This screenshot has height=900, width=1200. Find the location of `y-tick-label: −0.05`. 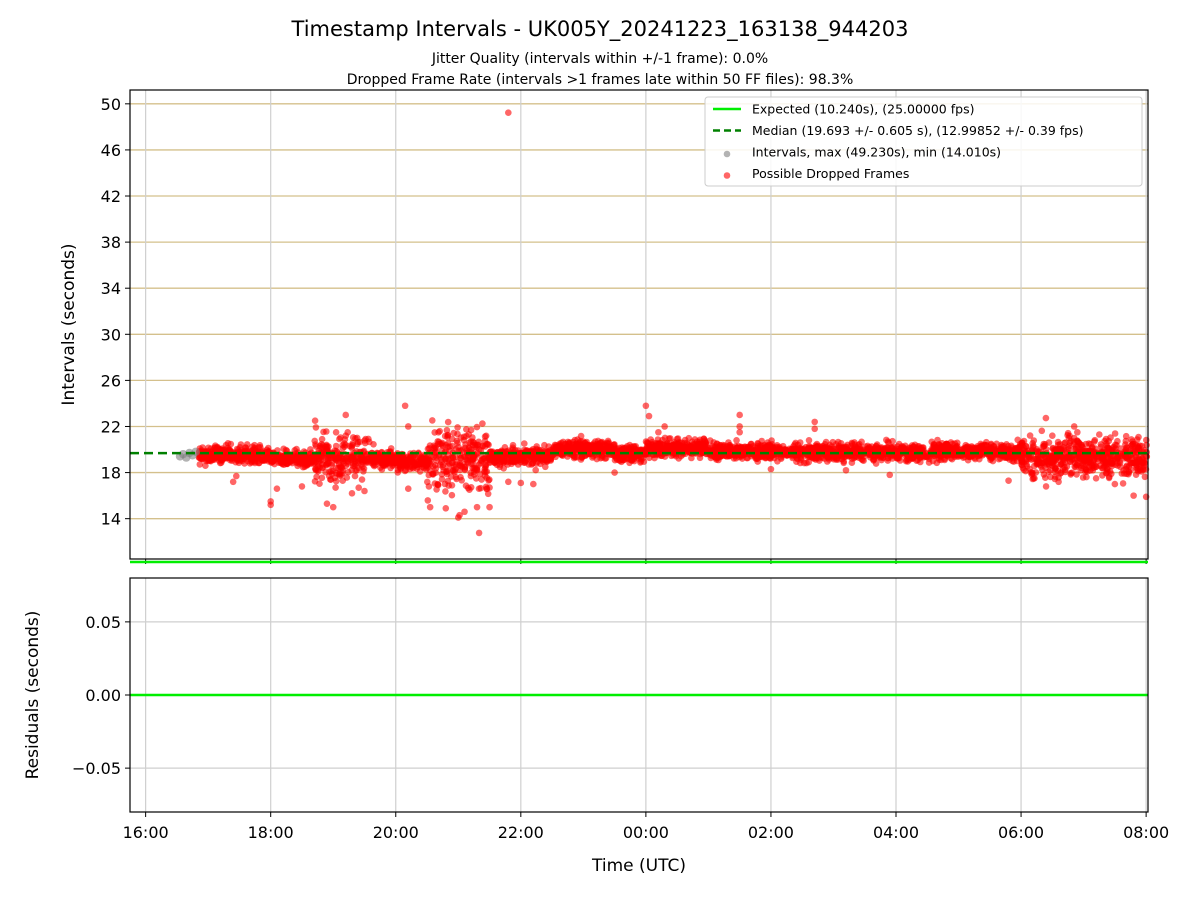

y-tick-label: −0.05 is located at coordinates (96, 768).